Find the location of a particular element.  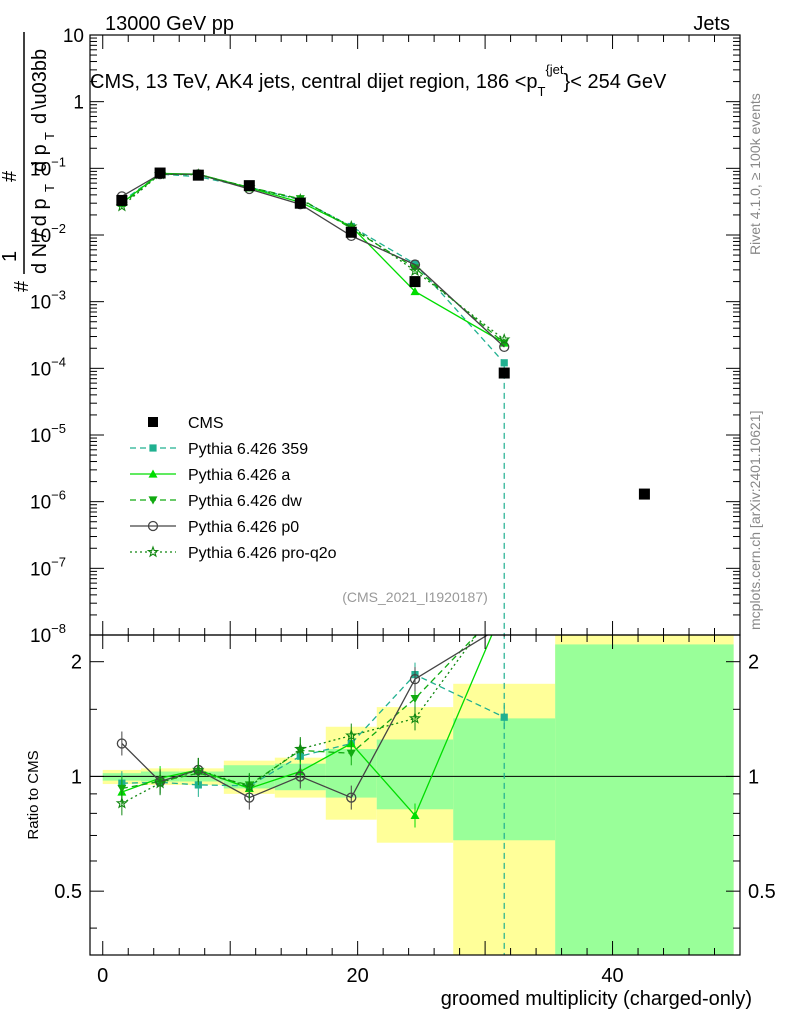

rivet-label: Rivet 4.1.0, ≥ 100k events is located at coordinates (755, 174).